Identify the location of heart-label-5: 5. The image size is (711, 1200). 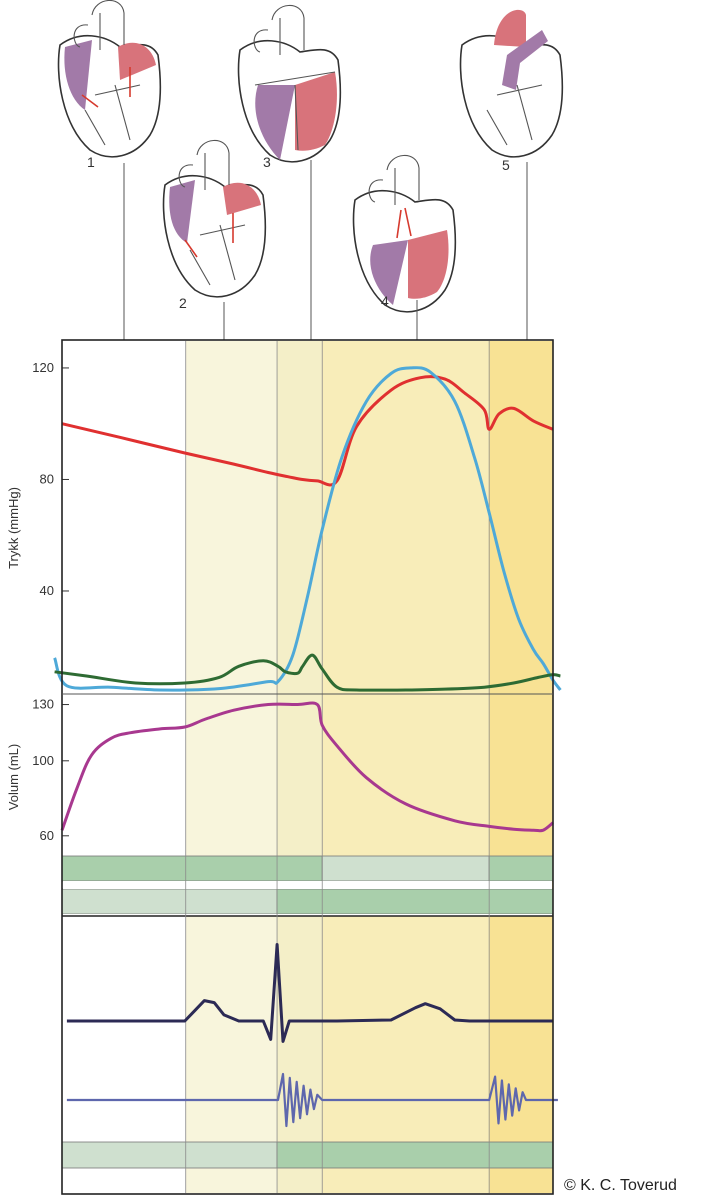
(506, 165).